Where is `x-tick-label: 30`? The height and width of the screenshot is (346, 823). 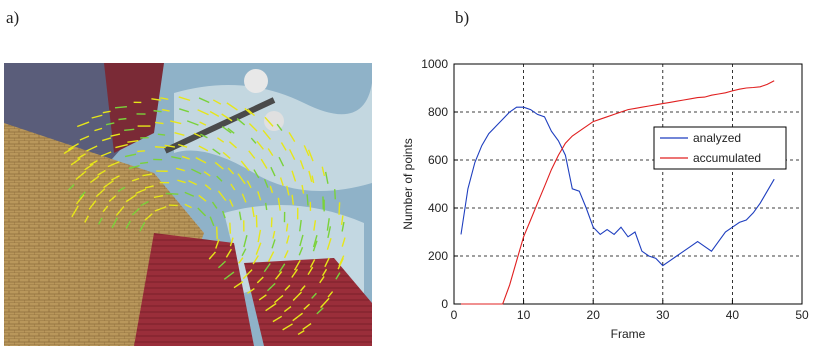
x-tick-label: 30 is located at coordinates (663, 315).